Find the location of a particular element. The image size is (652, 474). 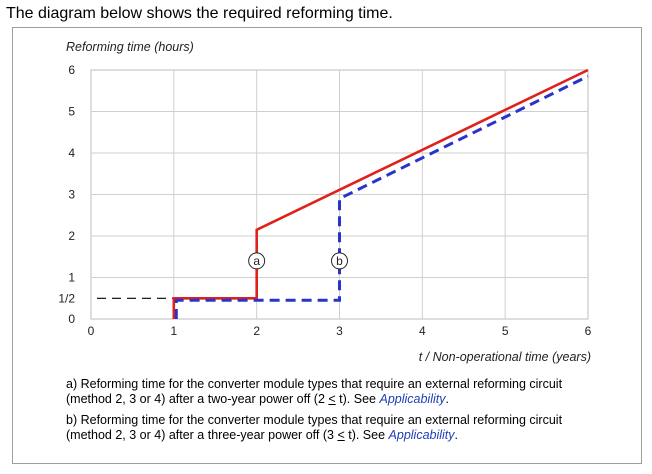

x-tick-label: 0 is located at coordinates (91, 331).